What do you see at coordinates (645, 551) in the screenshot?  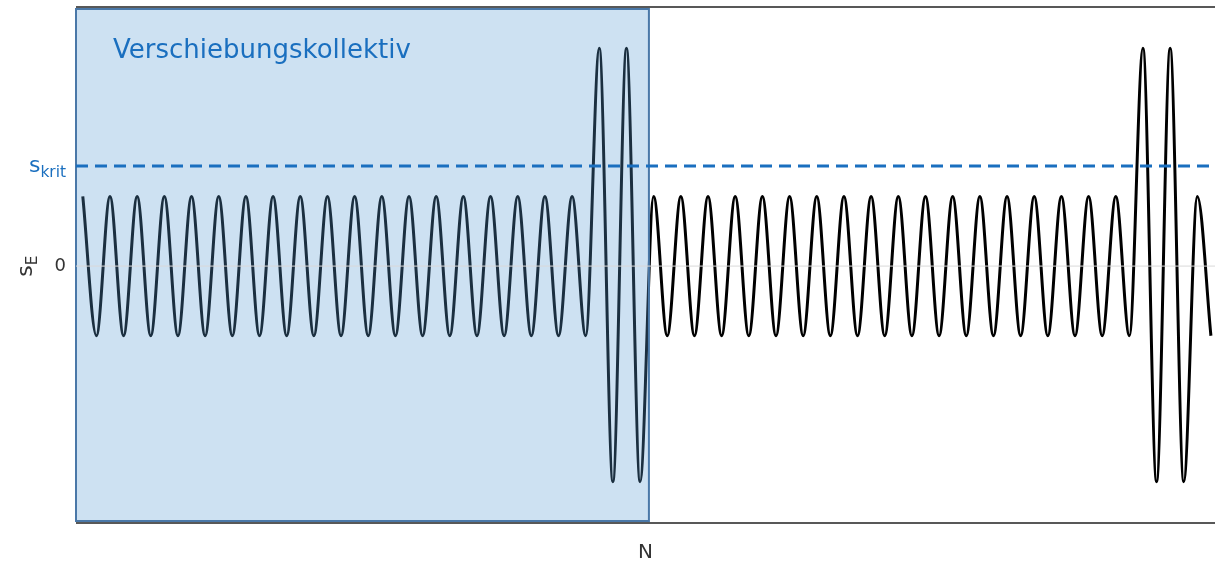 I see `x-axis-title: N` at bounding box center [645, 551].